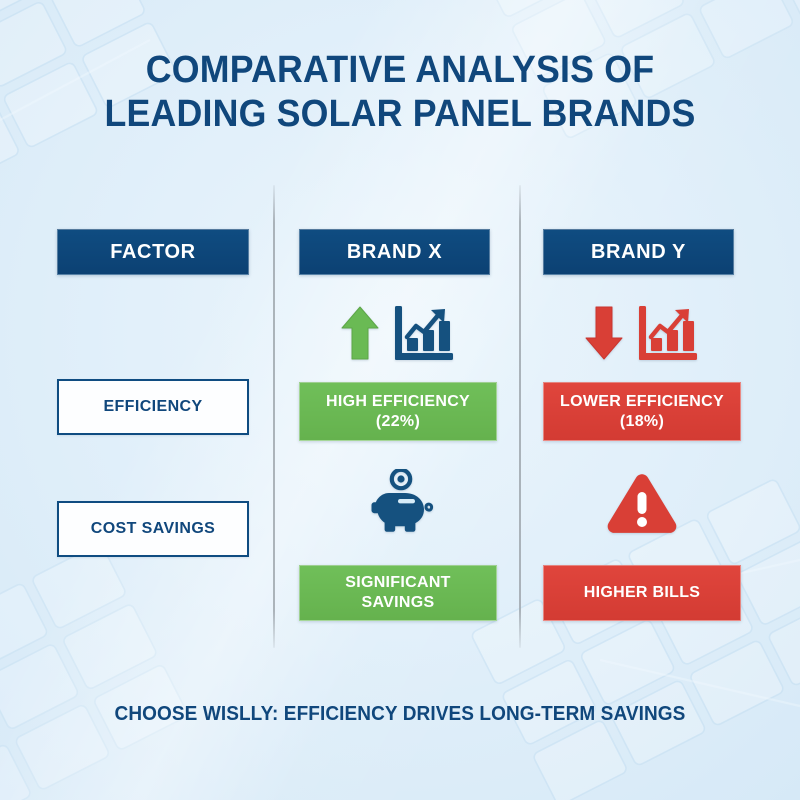 Image resolution: width=800 pixels, height=800 pixels. What do you see at coordinates (398, 421) in the screenshot?
I see `result-text-line-2: (22%)` at bounding box center [398, 421].